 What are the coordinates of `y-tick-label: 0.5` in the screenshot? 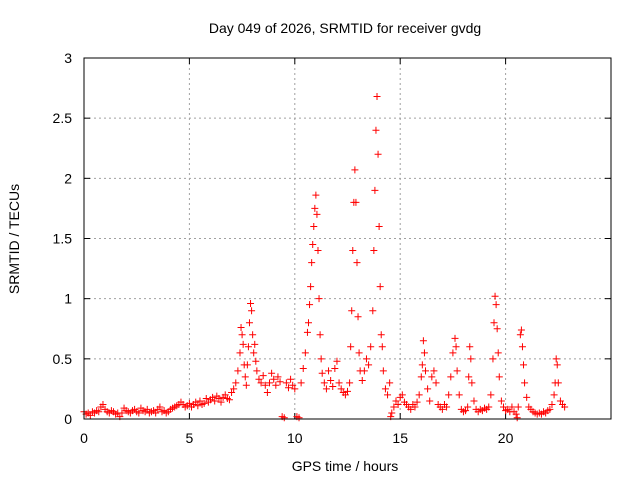 It's located at (63, 359).